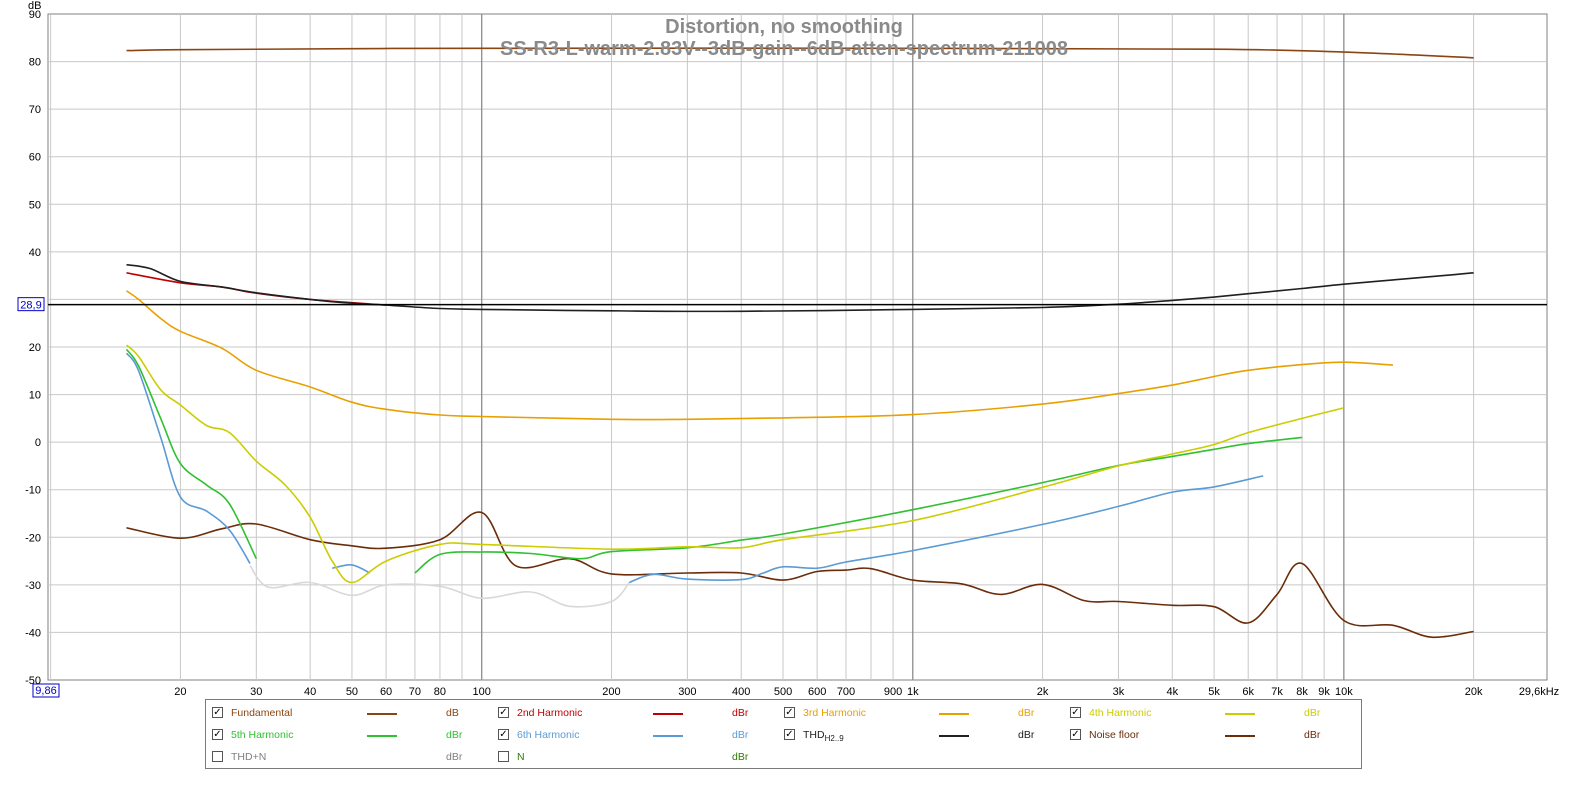 Image resolution: width=1596 pixels, height=785 pixels. I want to click on x-tick-label: 1k, so click(913, 692).